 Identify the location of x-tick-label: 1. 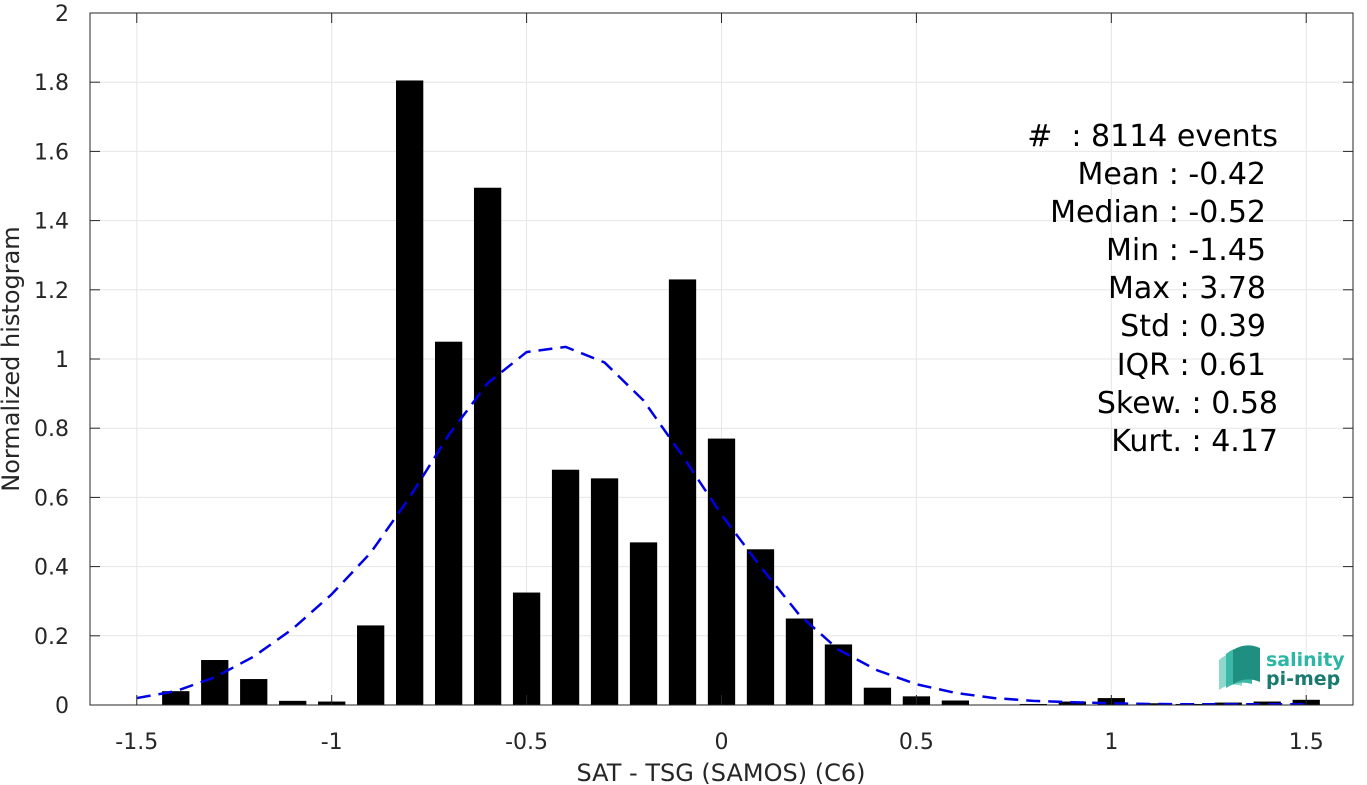
(1111, 742).